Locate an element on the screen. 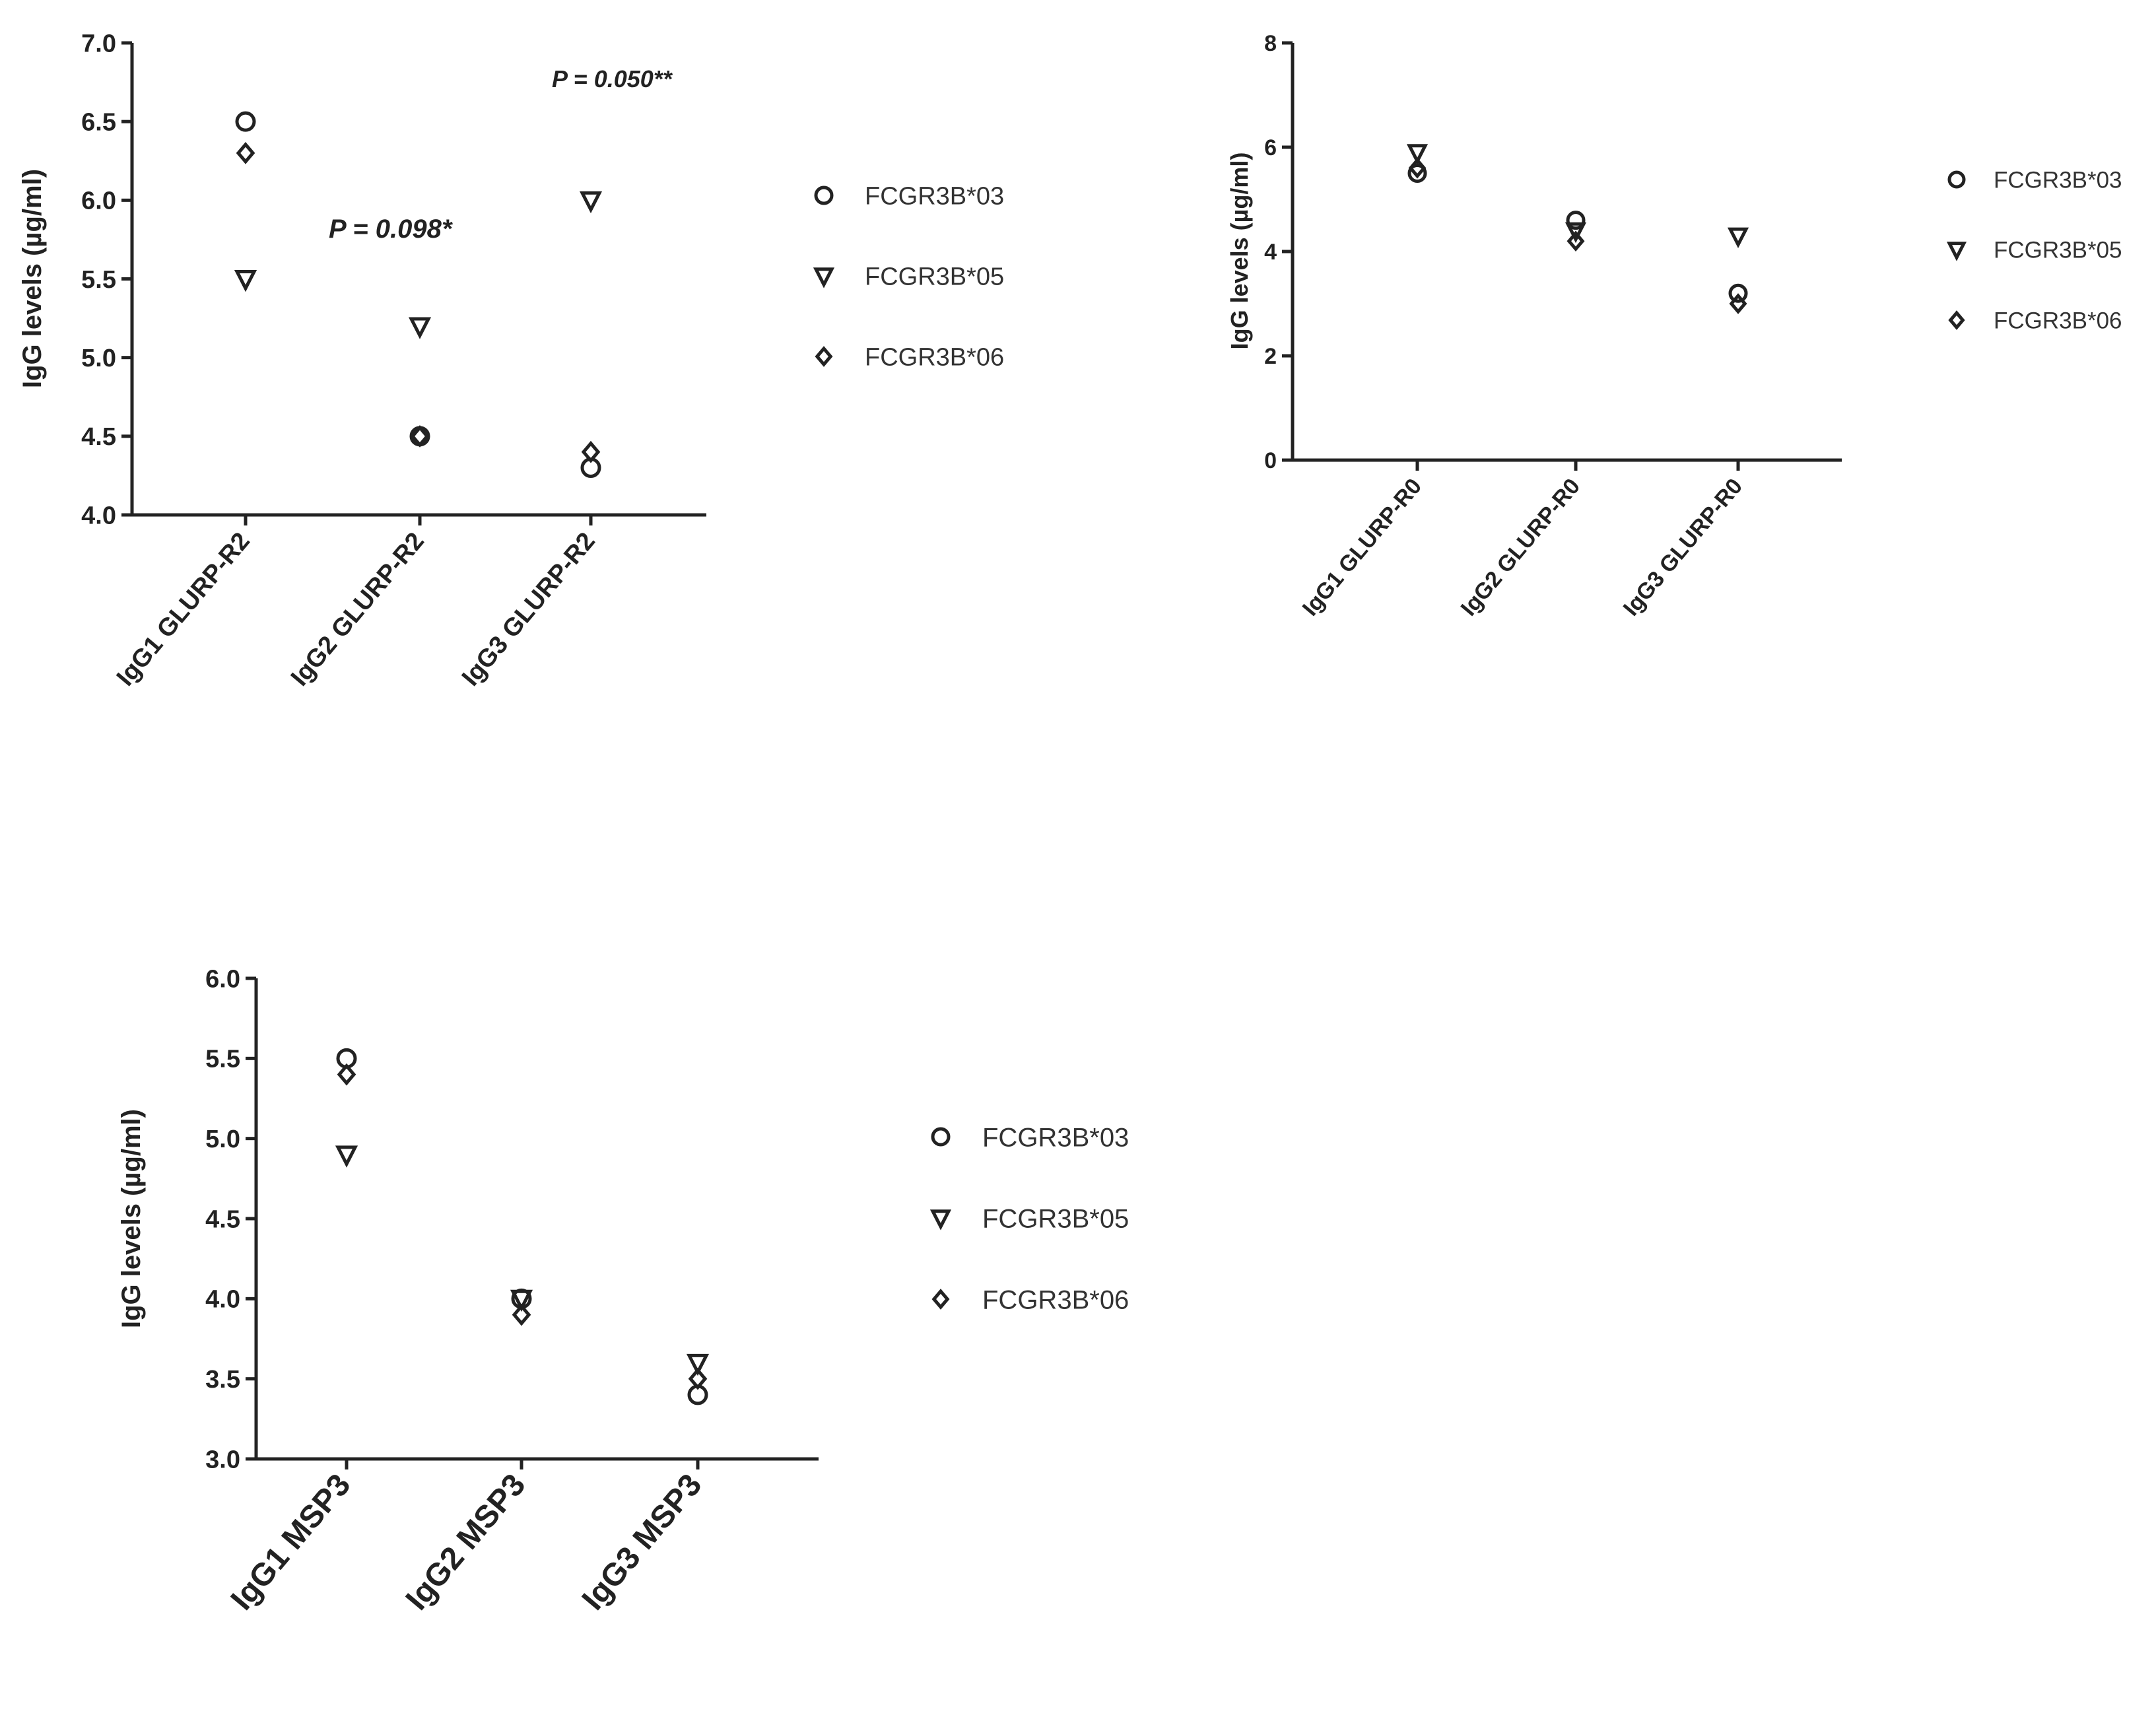 Image resolution: width=2156 pixels, height=1721 pixels. y-tick-label: 0 is located at coordinates (1270, 460).